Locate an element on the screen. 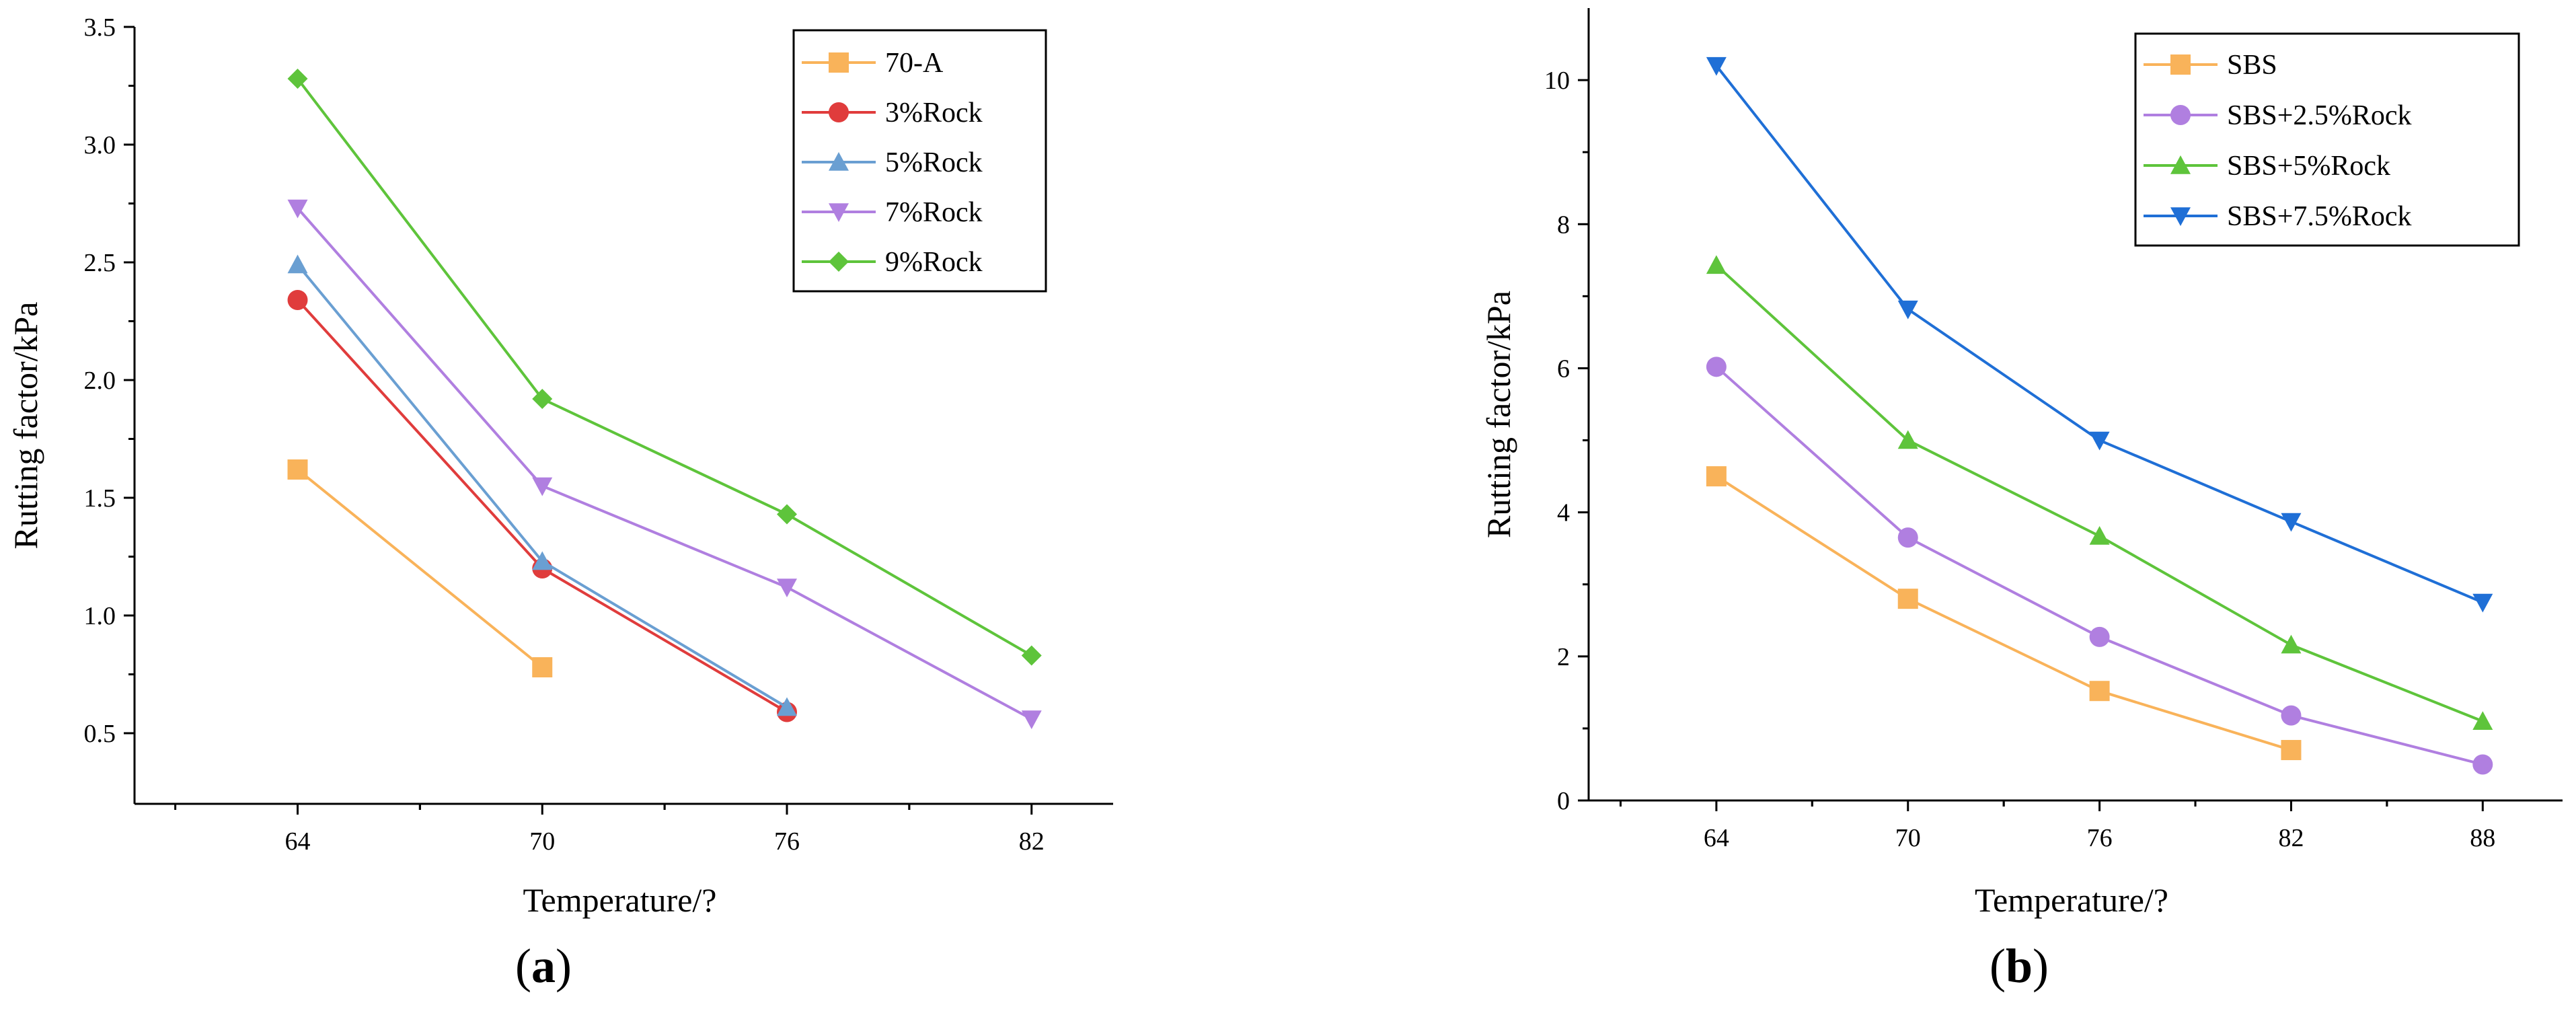  panel-label: (b) is located at coordinates (2019, 966).